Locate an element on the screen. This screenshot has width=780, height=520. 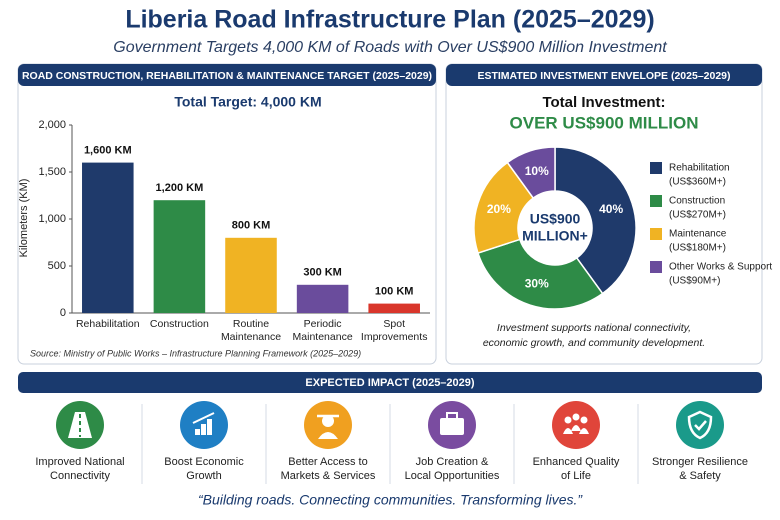
impact-label: Growth is located at coordinates (203, 476).